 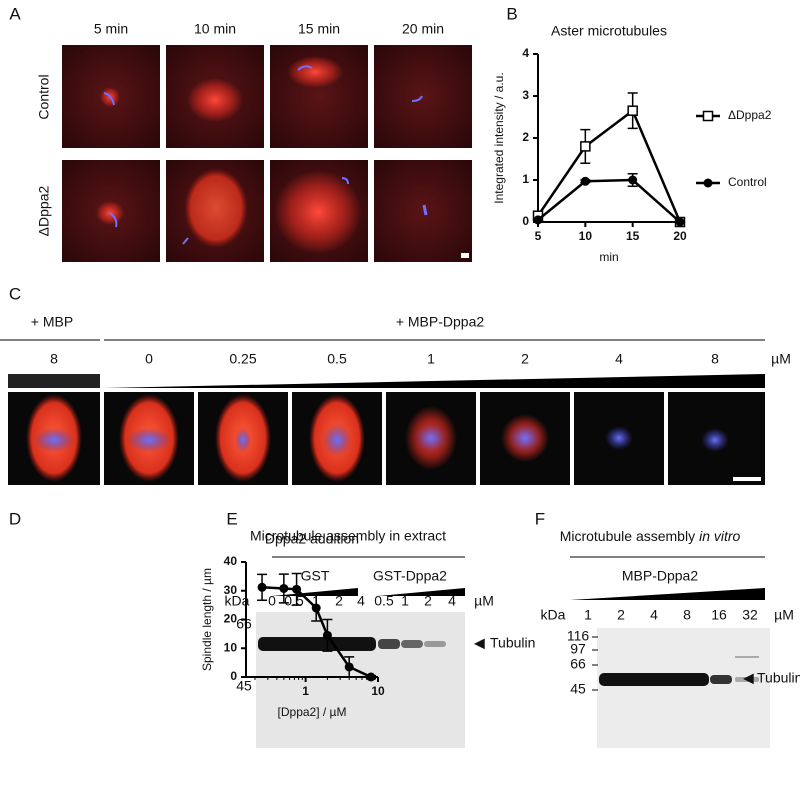 I want to click on panel-c-decor, so click(x=382, y=363).